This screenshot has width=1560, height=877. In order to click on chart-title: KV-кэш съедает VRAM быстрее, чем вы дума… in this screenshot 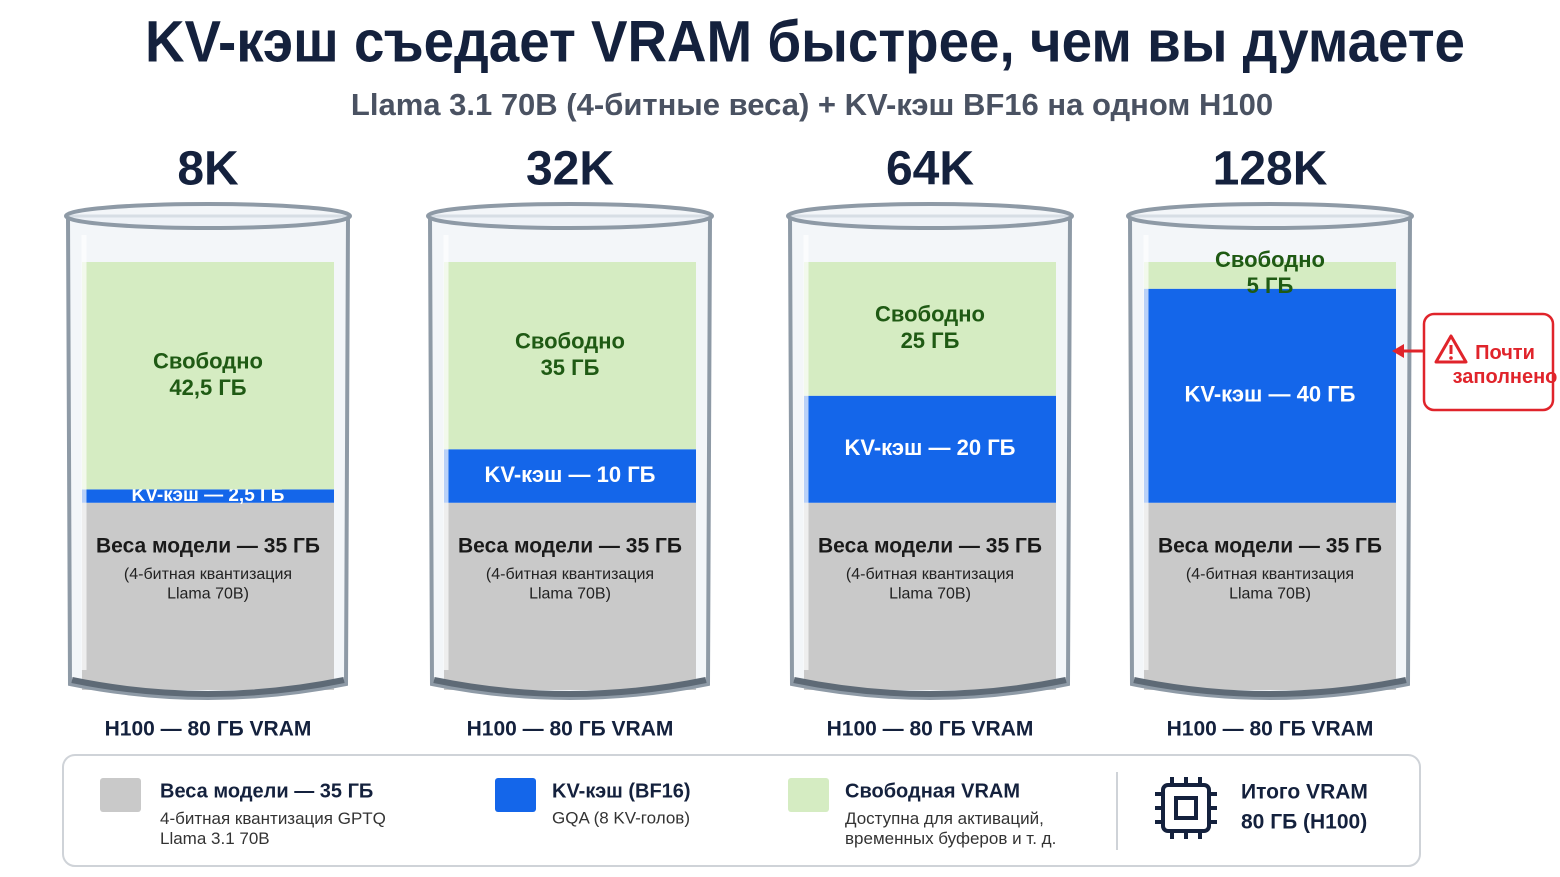, I will do `click(805, 41)`.